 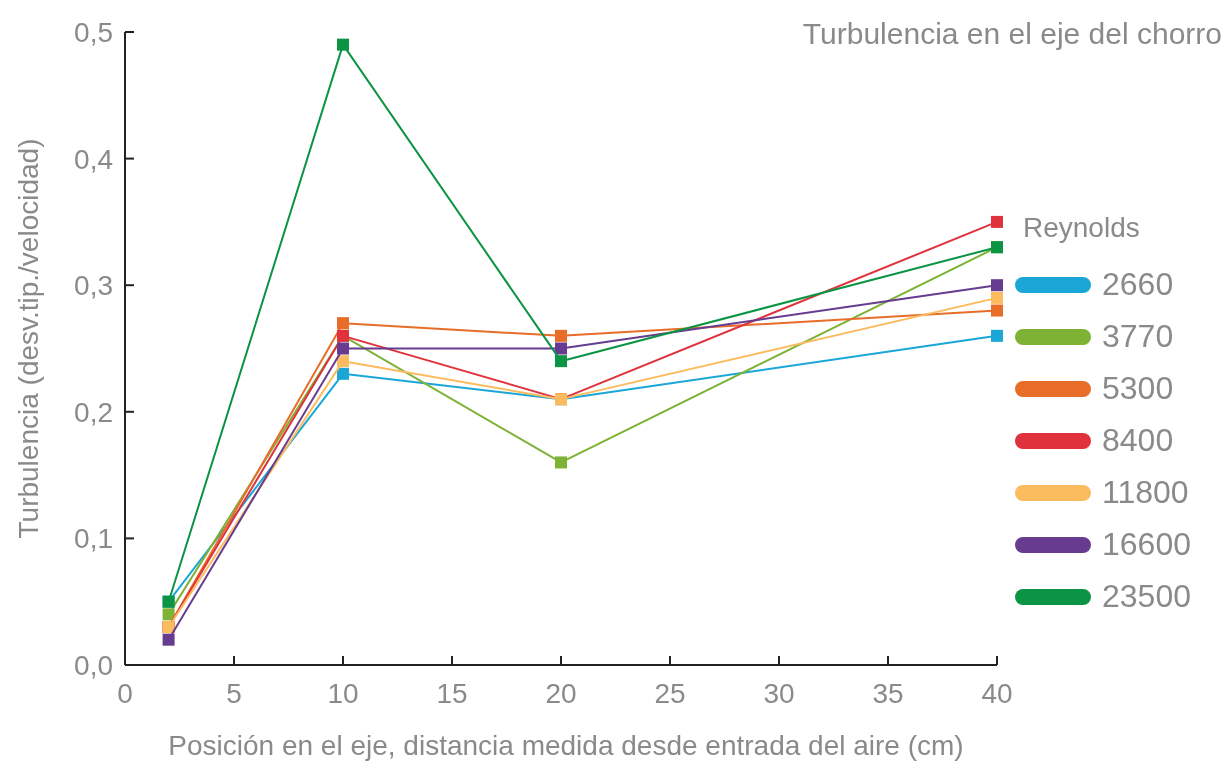 I want to click on x-tick-label: 20, so click(x=561, y=693).